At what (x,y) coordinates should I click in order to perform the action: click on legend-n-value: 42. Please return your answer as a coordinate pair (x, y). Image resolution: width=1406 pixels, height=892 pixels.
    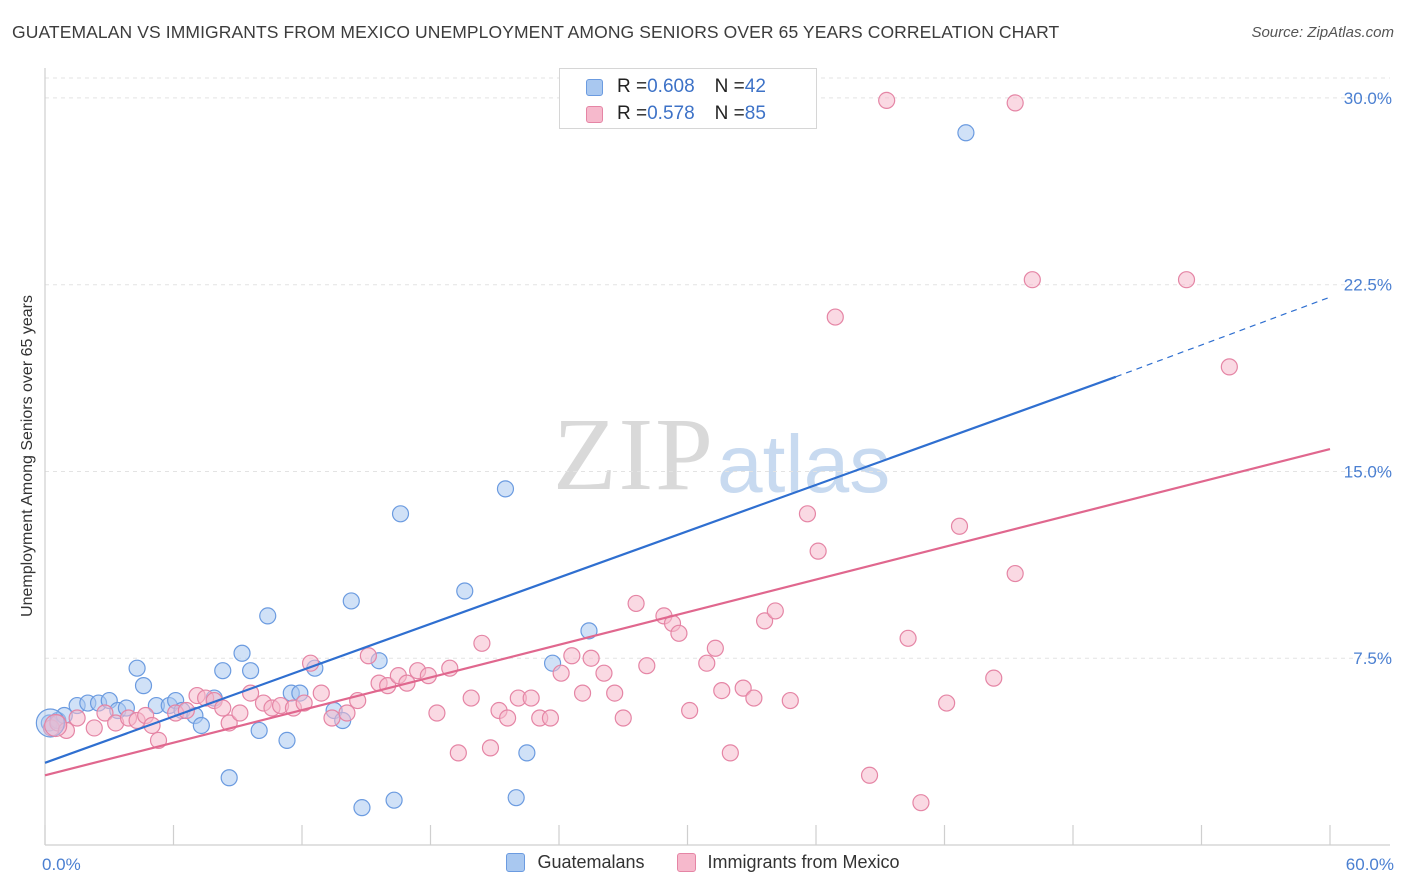
    Looking at the image, I should click on (755, 86).